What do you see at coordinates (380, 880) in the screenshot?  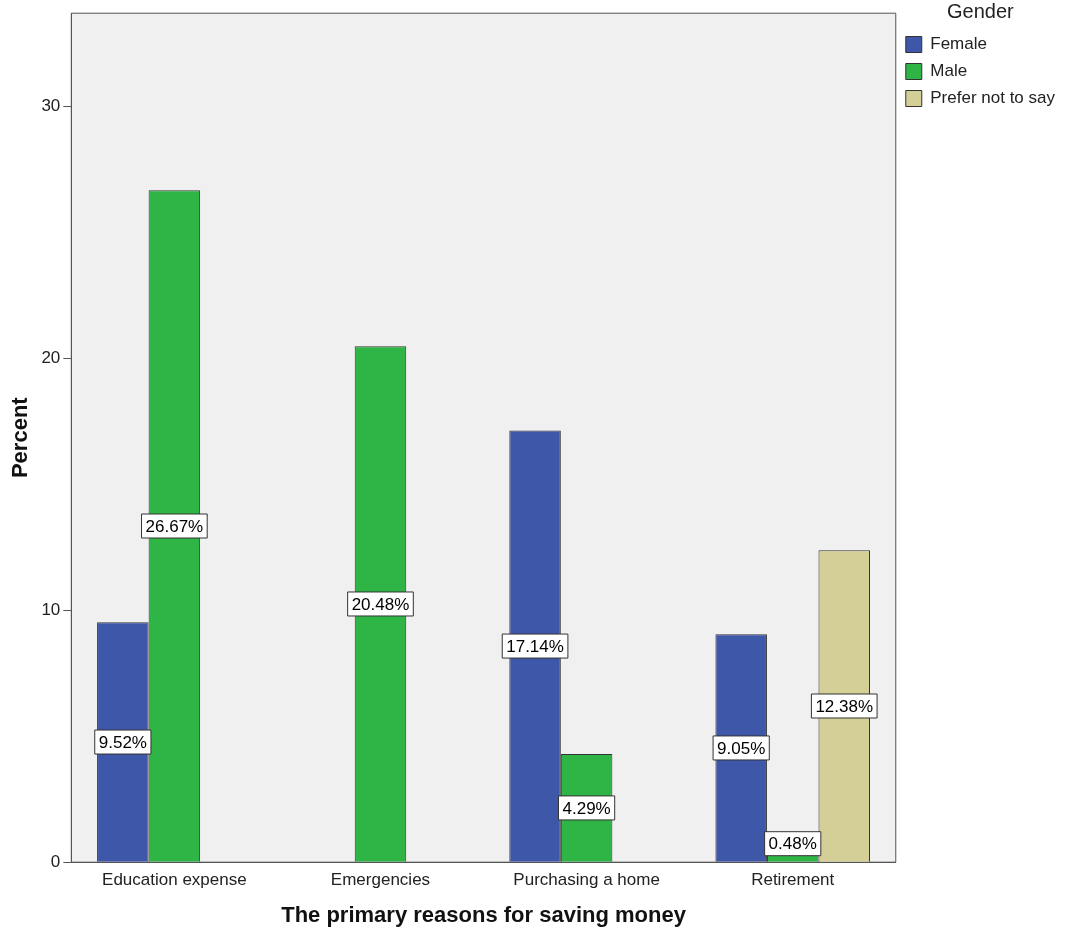 I see `x-tick-label: Emergencies` at bounding box center [380, 880].